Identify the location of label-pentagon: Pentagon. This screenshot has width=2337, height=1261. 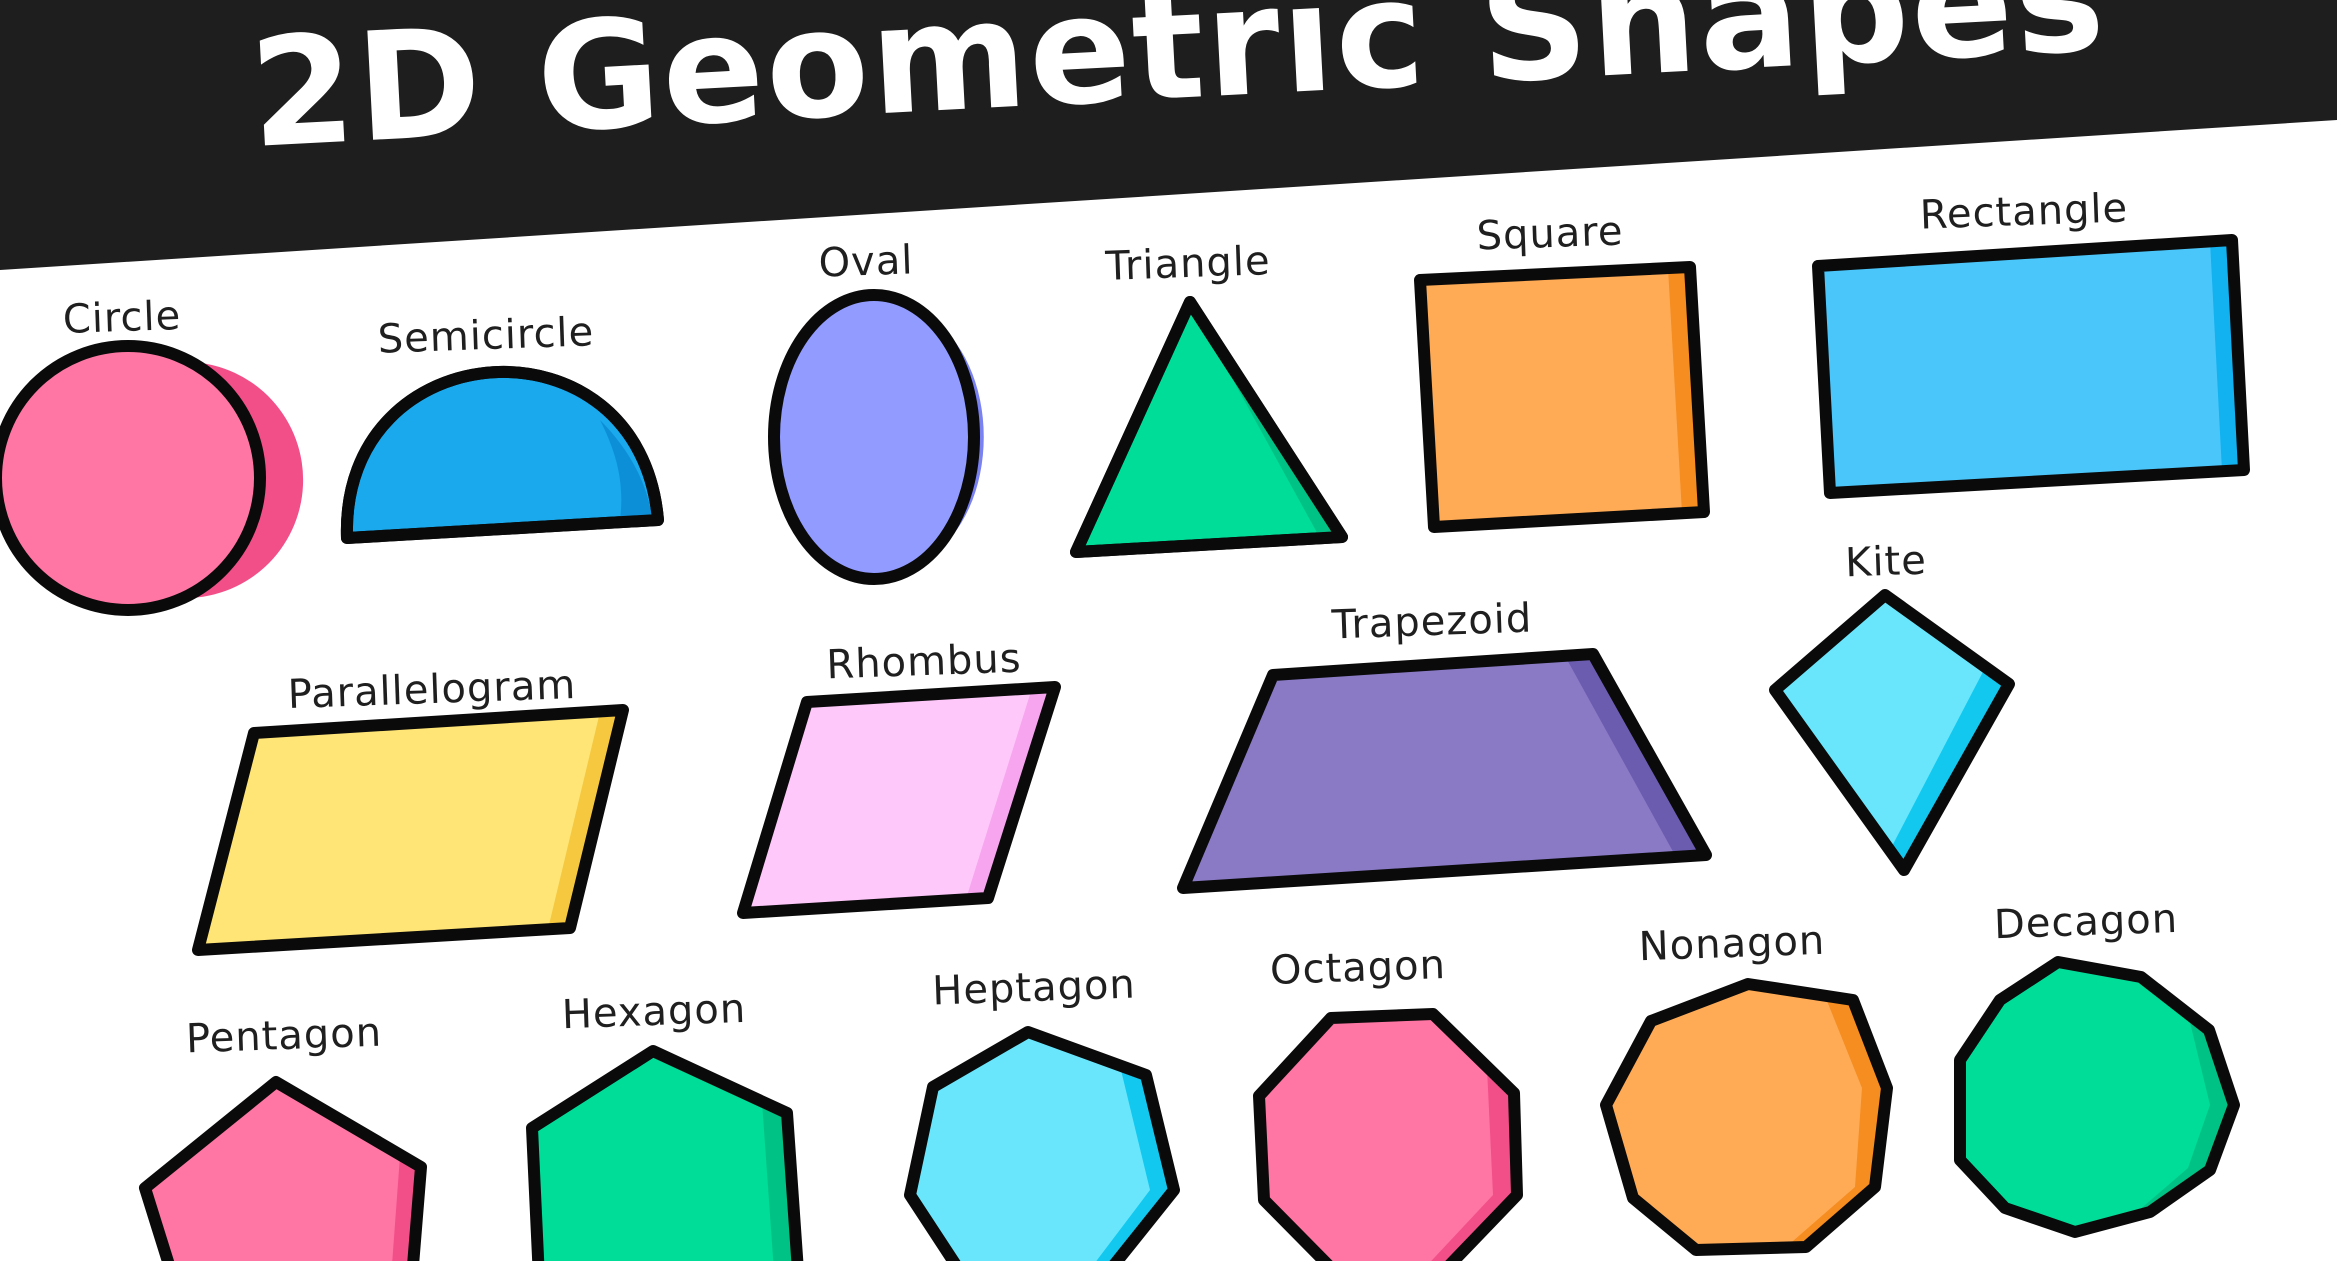
(284, 1036).